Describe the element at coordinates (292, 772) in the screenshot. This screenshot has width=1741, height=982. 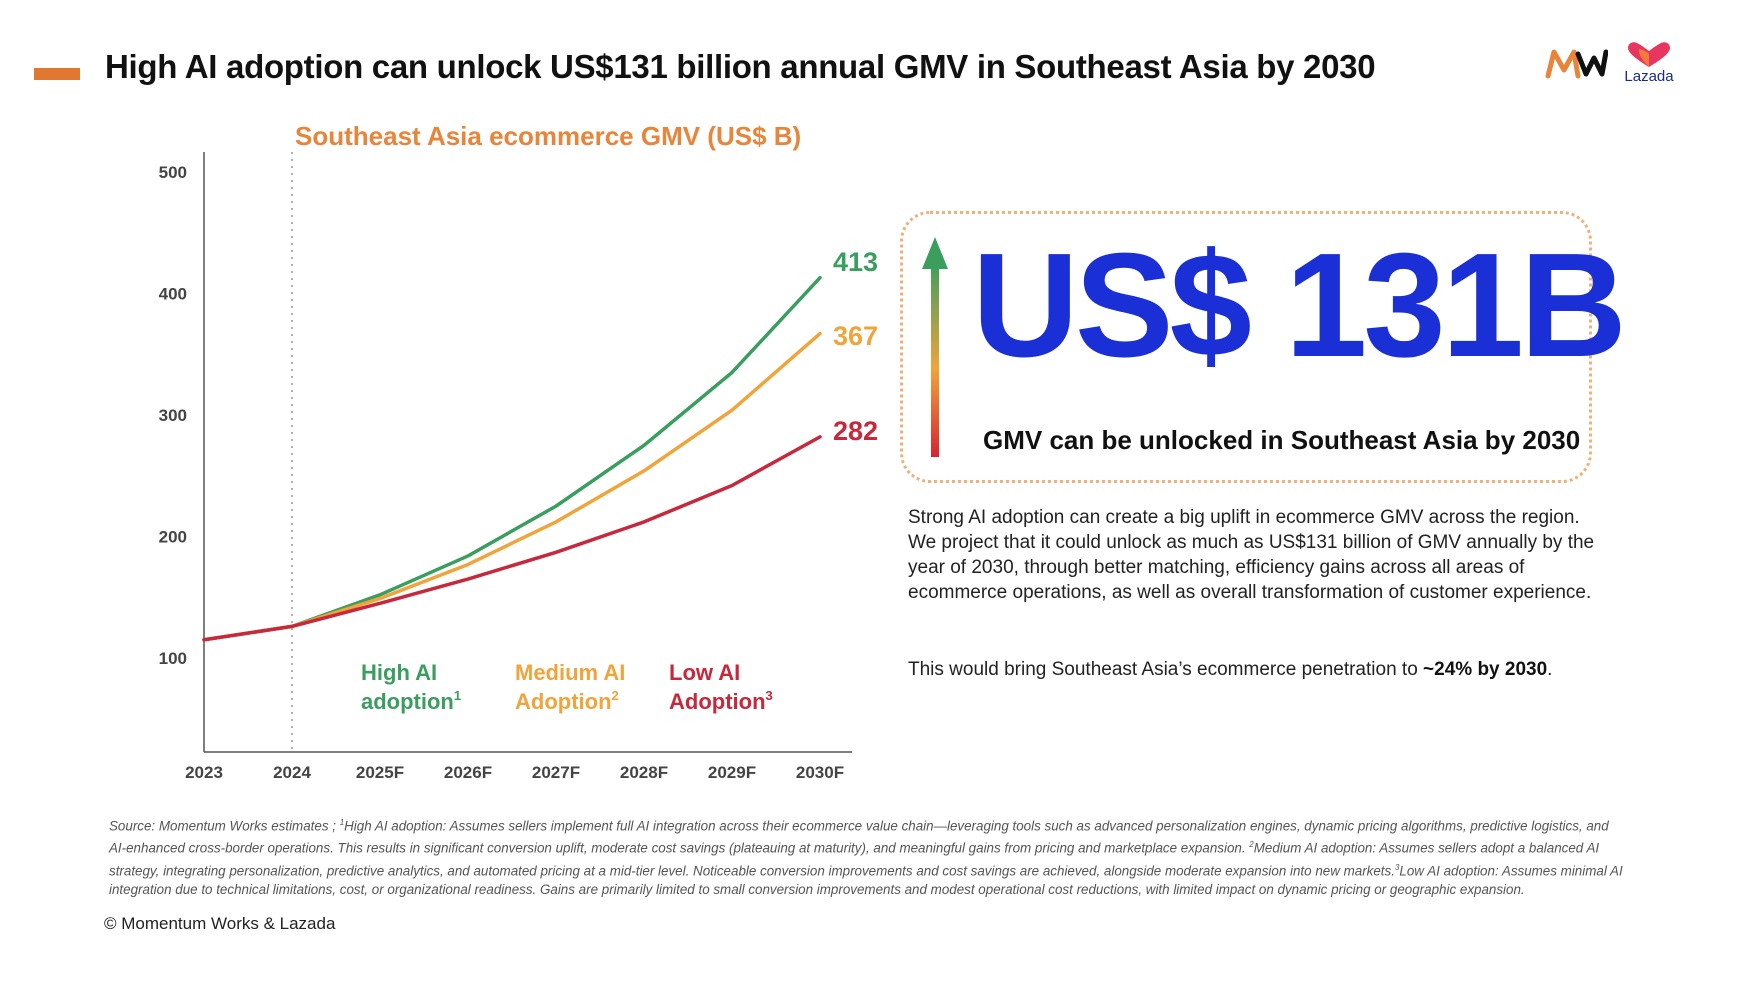
I see `x-tick-label: 2024` at that location.